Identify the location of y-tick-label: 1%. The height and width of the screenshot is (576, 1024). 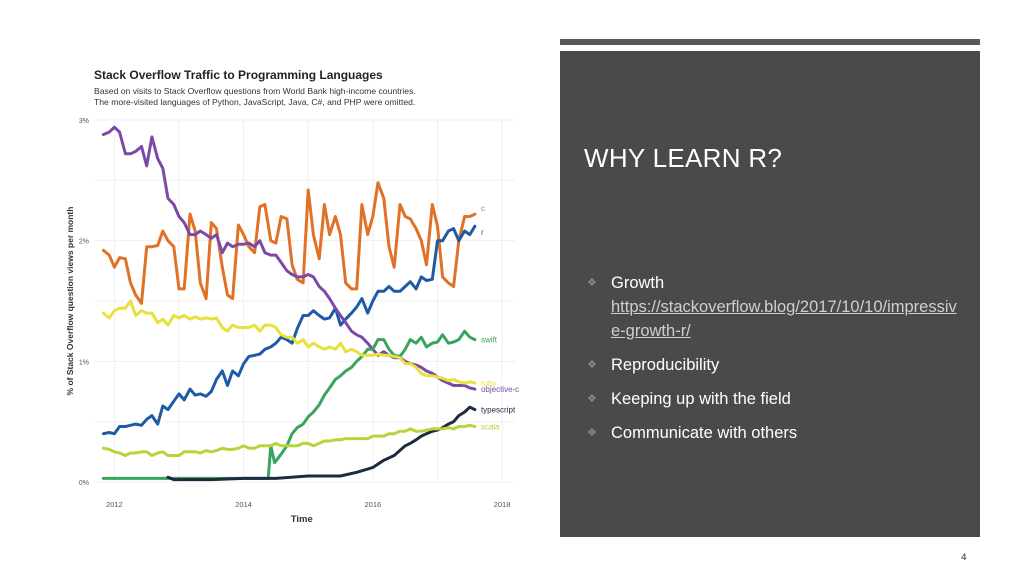
(84, 362).